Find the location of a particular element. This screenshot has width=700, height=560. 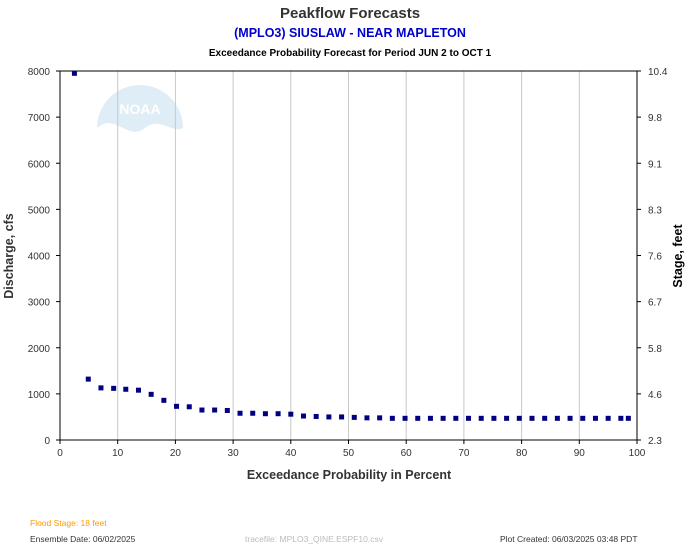

flood-stage-label: Flood Stage: 18 feet is located at coordinates (68, 523).